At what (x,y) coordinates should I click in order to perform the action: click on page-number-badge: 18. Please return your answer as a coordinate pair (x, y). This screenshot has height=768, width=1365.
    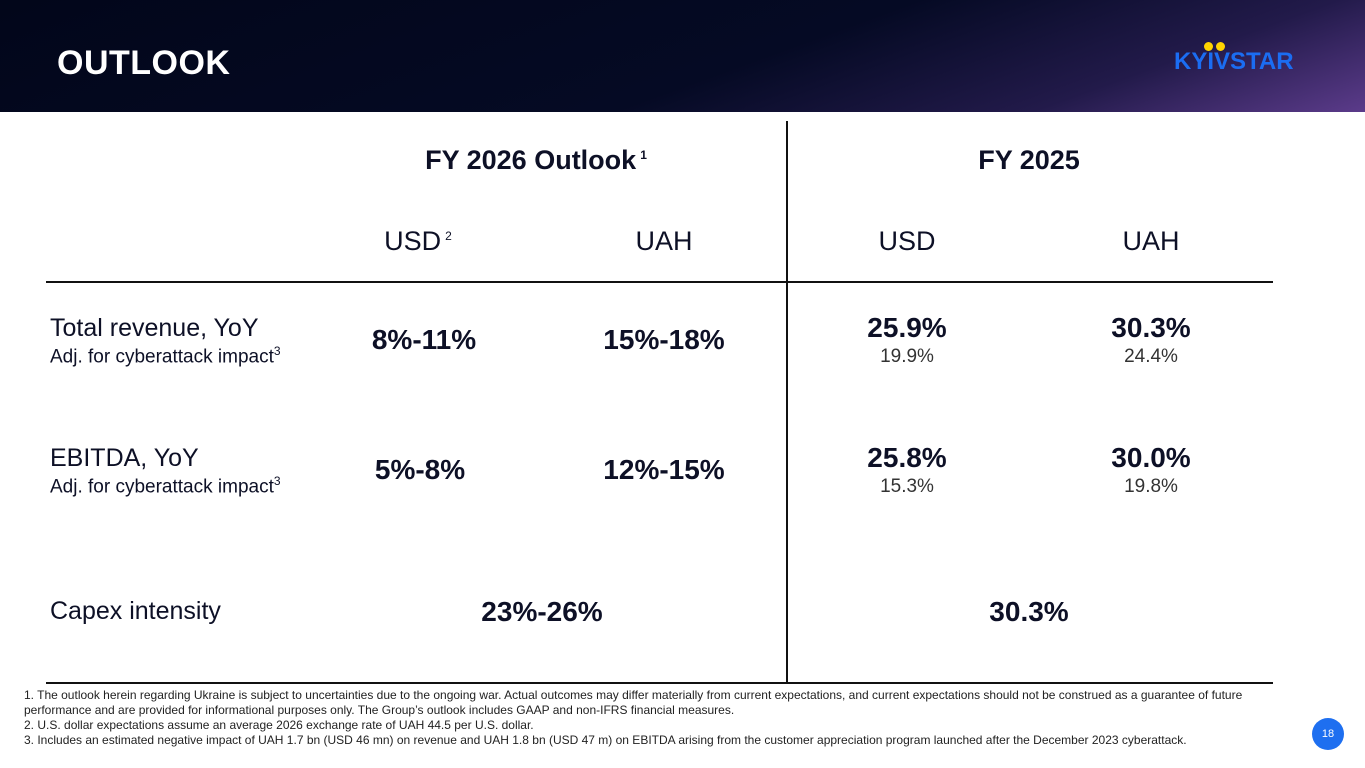
    Looking at the image, I should click on (1328, 734).